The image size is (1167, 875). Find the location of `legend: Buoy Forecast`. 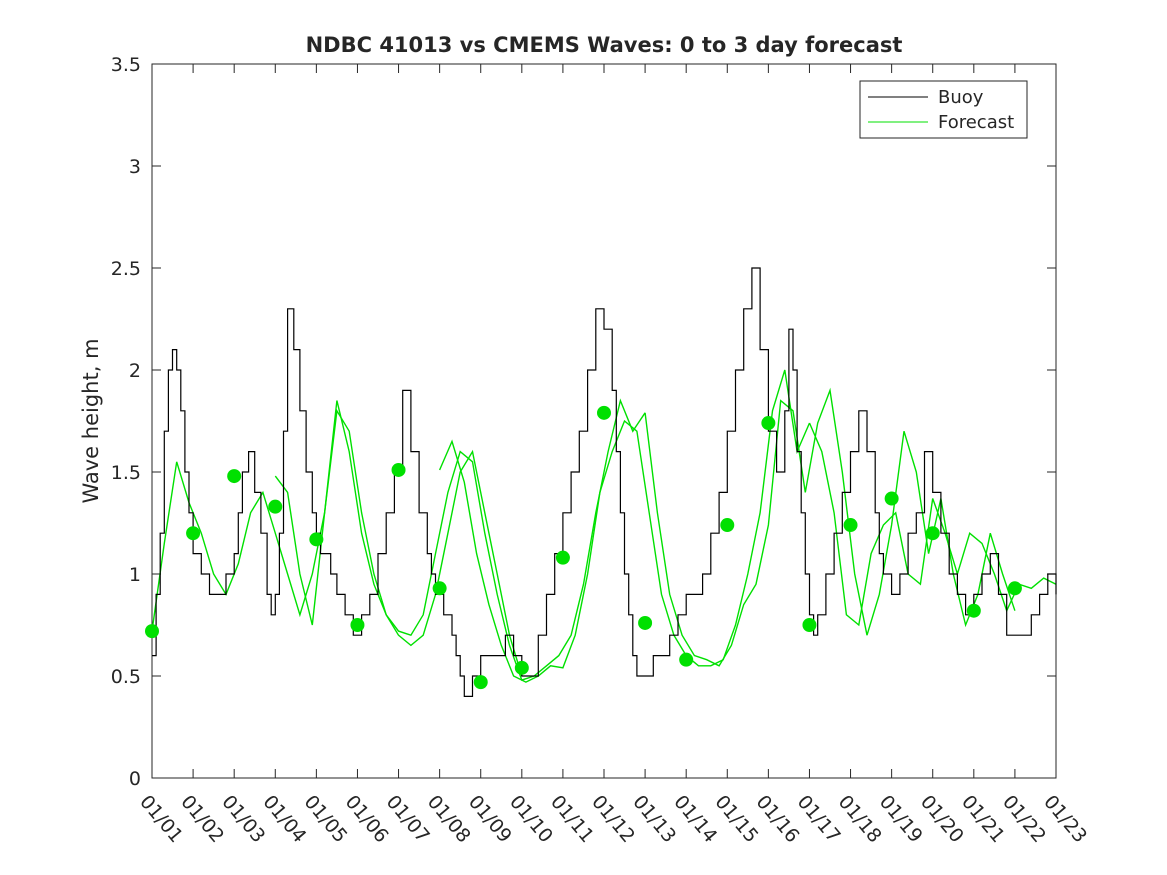

legend: Buoy Forecast is located at coordinates (943, 109).